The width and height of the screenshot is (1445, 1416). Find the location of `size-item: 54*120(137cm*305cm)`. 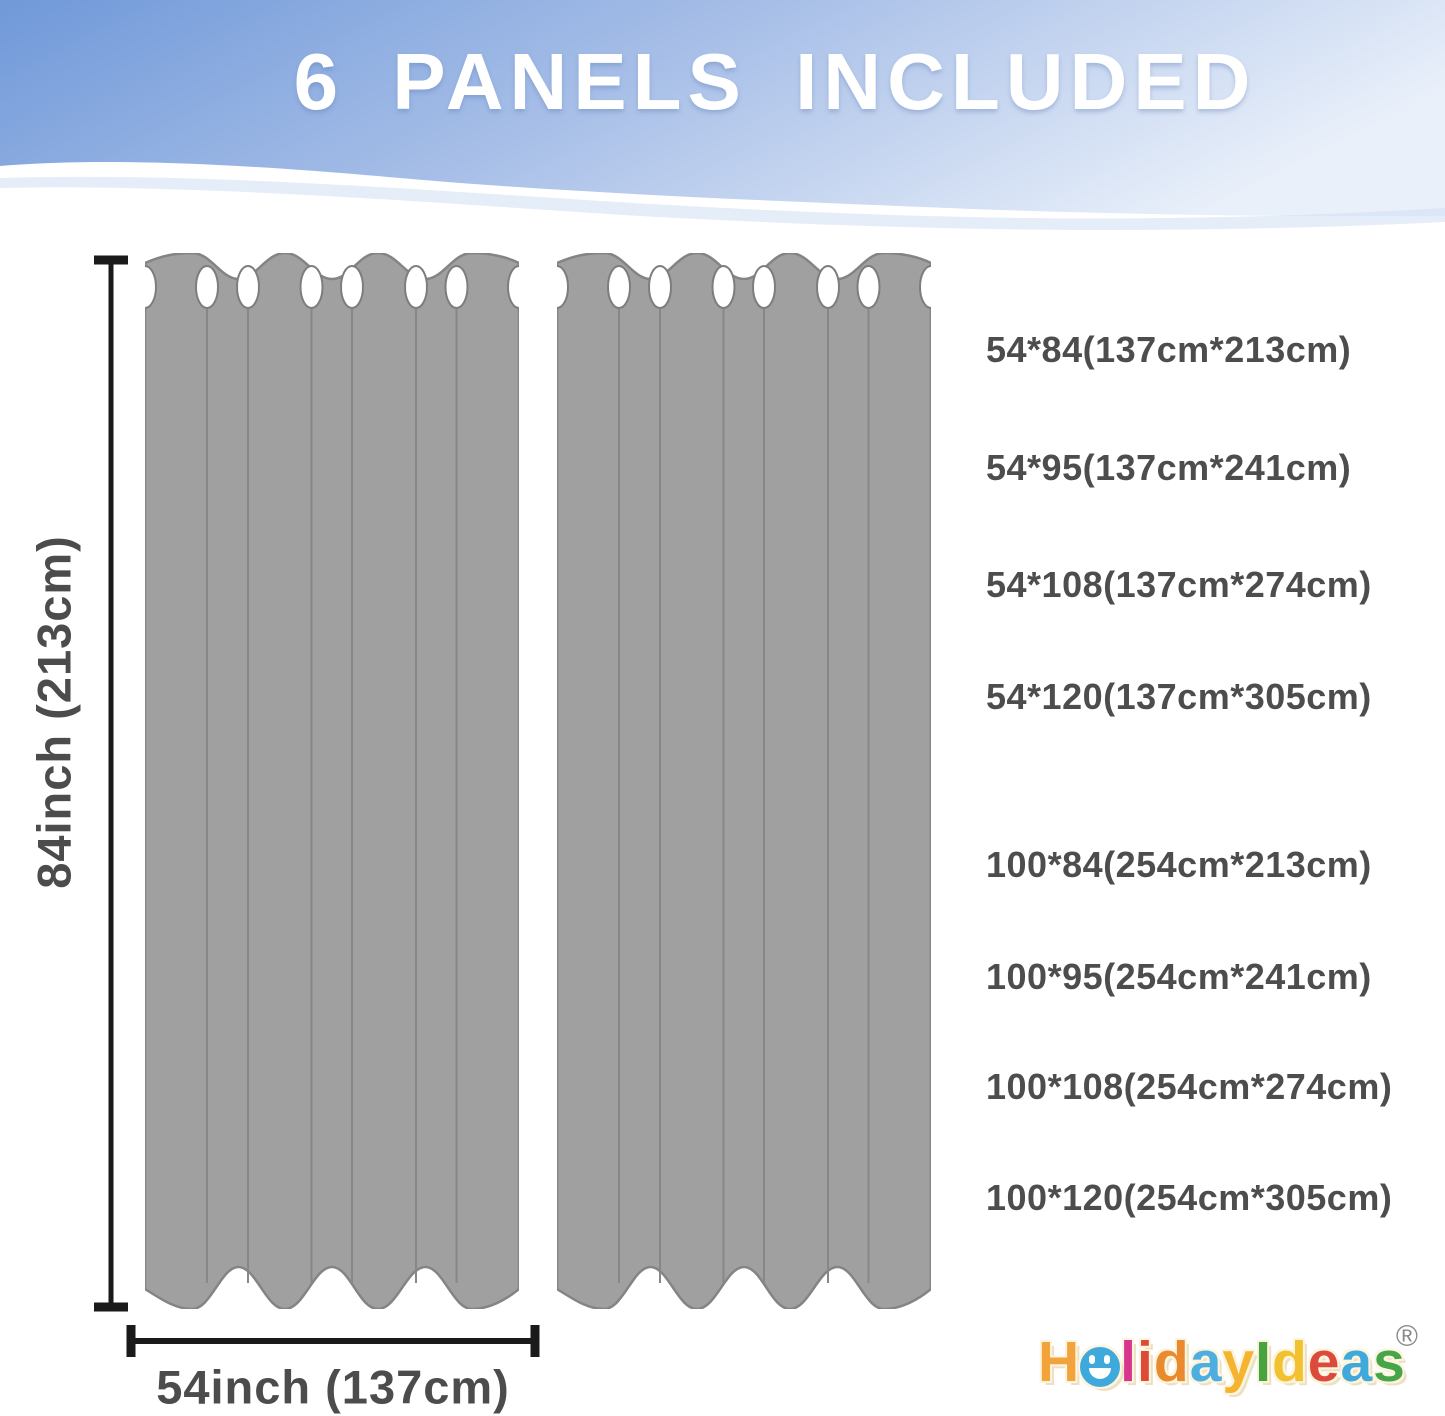

size-item: 54*120(137cm*305cm) is located at coordinates (1179, 696).